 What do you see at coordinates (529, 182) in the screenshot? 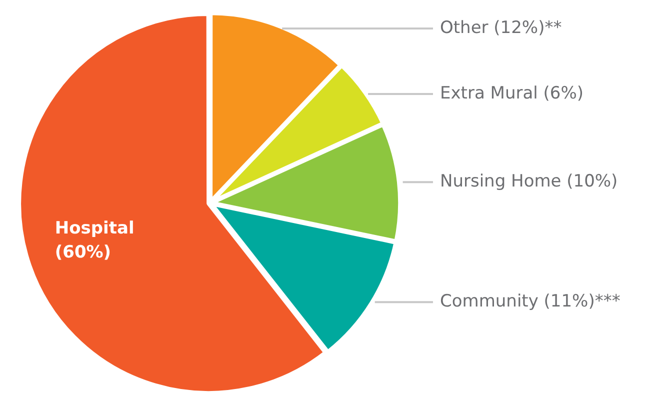
I see `slice-label: Nursing Home (10%)` at bounding box center [529, 182].